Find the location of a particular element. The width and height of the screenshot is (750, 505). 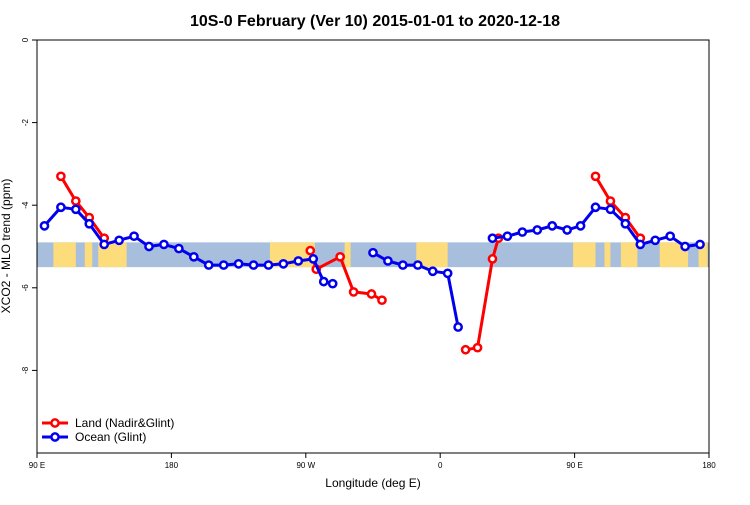

y-axis-label: XCO2 - MLO trend (ppm) is located at coordinates (6, 246).